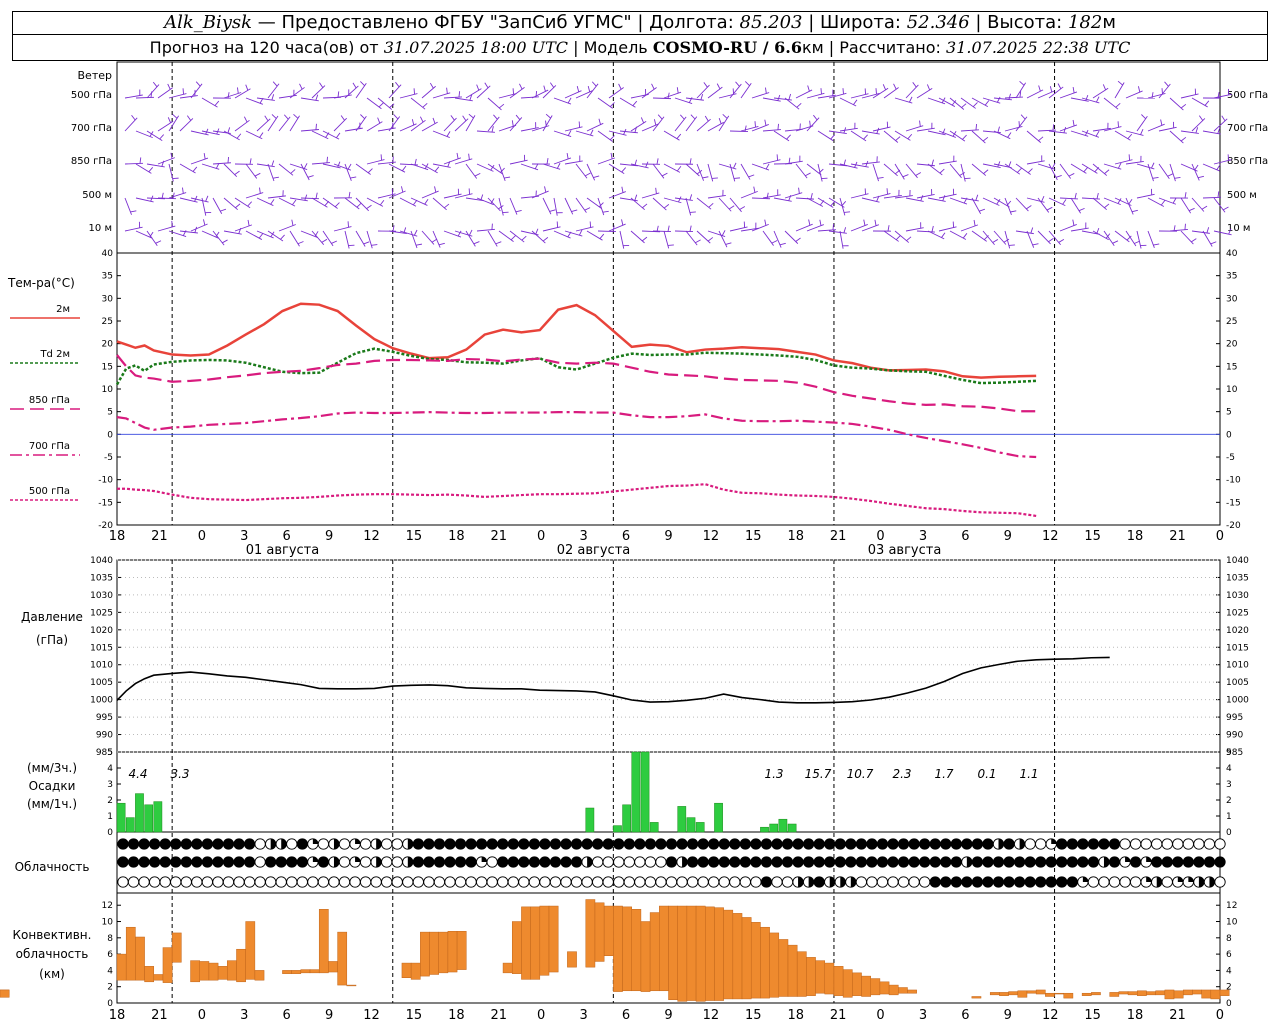 The image size is (1280, 1024). What do you see at coordinates (853, 882) in the screenshot?
I see `cloud-cover-half` at bounding box center [853, 882].